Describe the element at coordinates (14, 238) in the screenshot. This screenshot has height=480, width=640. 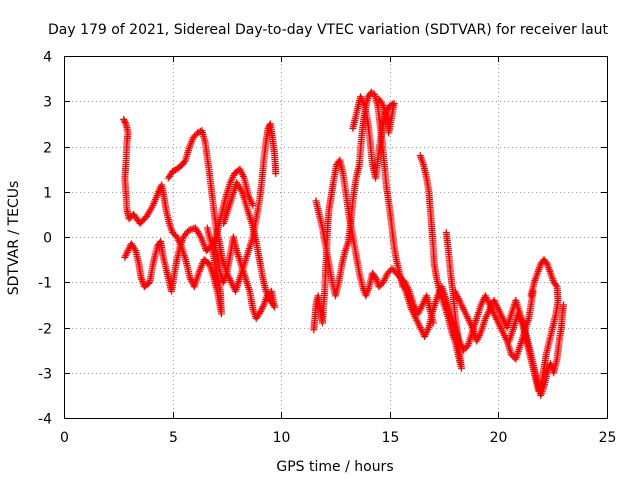
I see `y-axis-label: SDTVAR / TECUs` at that location.